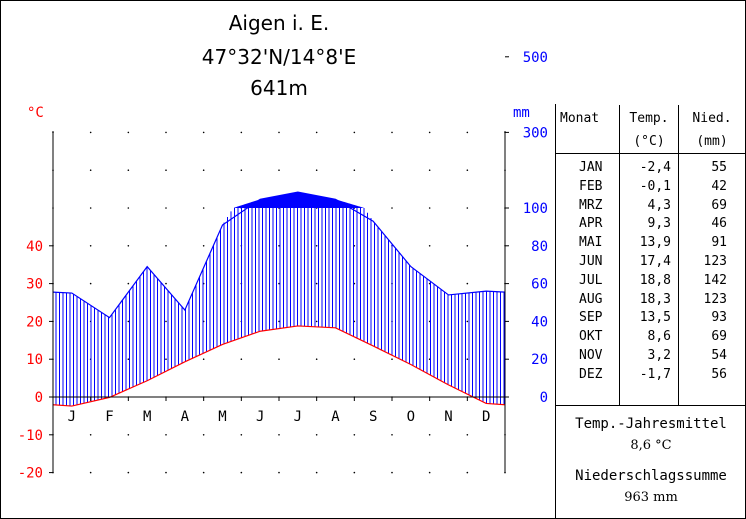  Describe the element at coordinates (34, 247) in the screenshot. I see `temp-tick-label: 40` at that location.